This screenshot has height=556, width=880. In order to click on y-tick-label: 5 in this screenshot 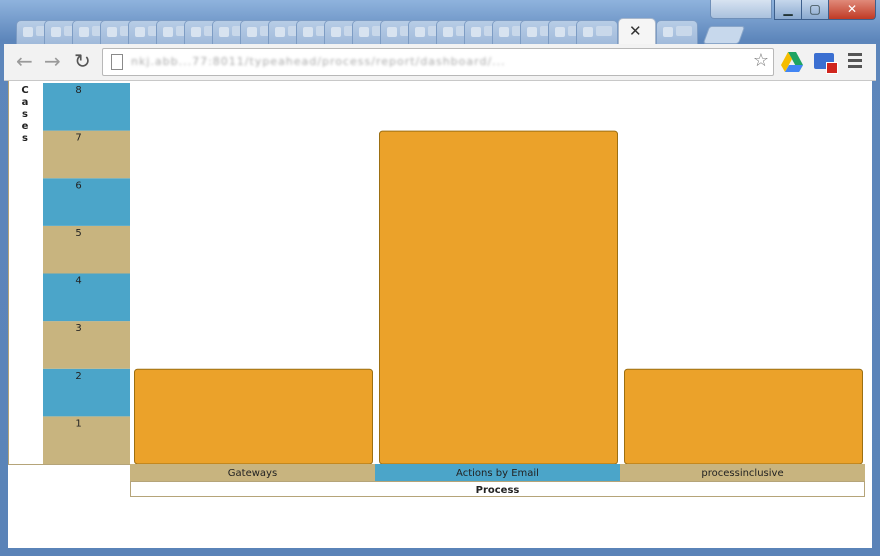, I will do `click(78, 233)`.